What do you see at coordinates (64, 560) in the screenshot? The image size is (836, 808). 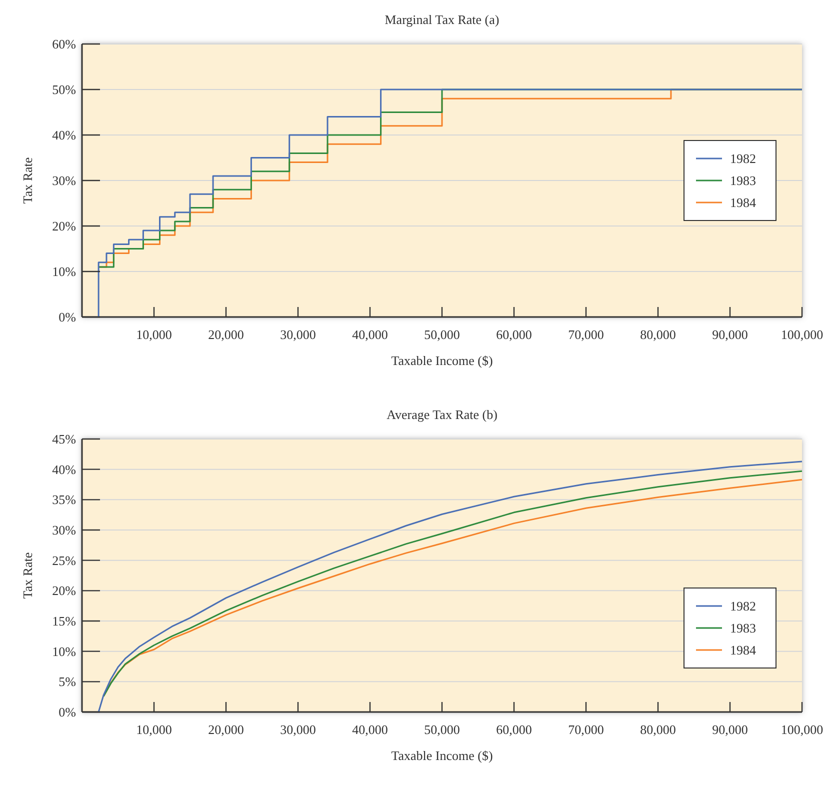 I see `y-tick-label: 25%` at bounding box center [64, 560].